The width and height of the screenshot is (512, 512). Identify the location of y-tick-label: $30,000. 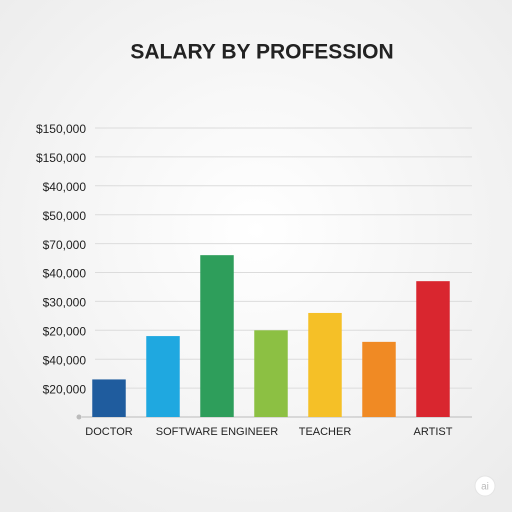
(65, 303).